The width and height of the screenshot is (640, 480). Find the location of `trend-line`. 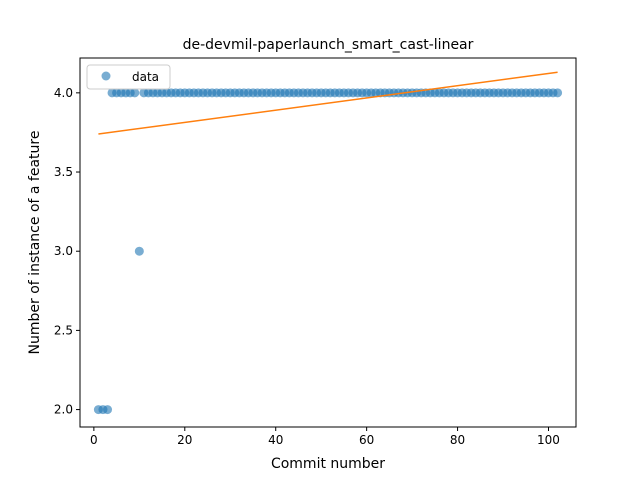

trend-line is located at coordinates (328, 103).